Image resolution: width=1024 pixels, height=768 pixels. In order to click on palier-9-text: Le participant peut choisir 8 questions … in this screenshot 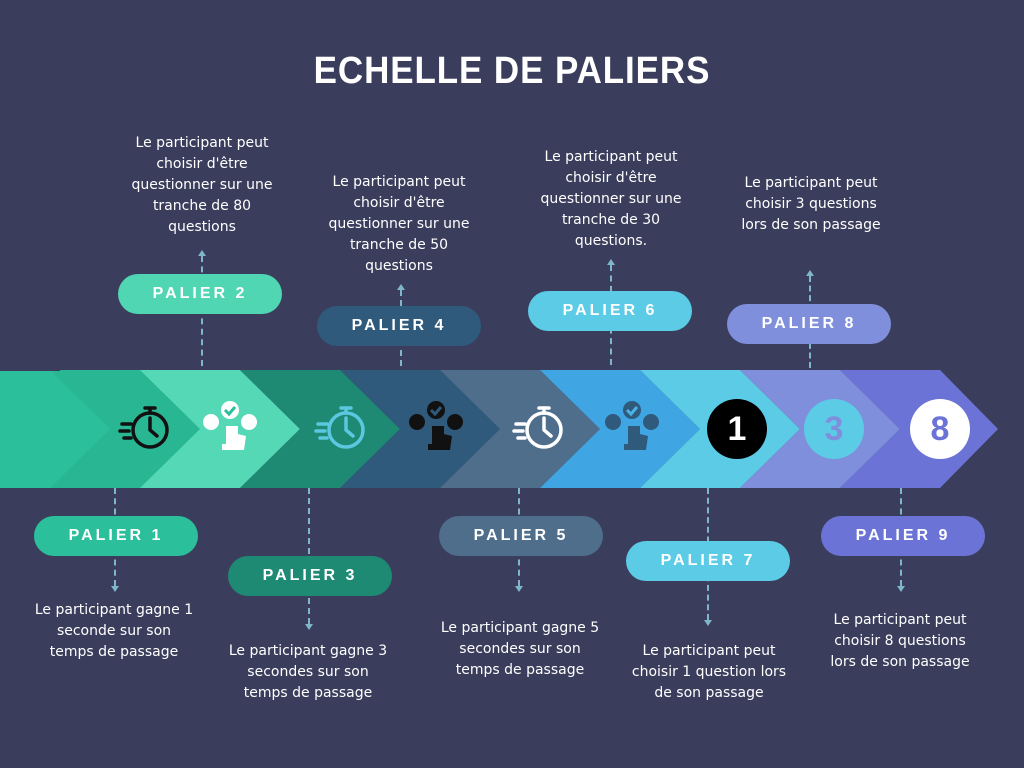, I will do `click(900, 641)`.